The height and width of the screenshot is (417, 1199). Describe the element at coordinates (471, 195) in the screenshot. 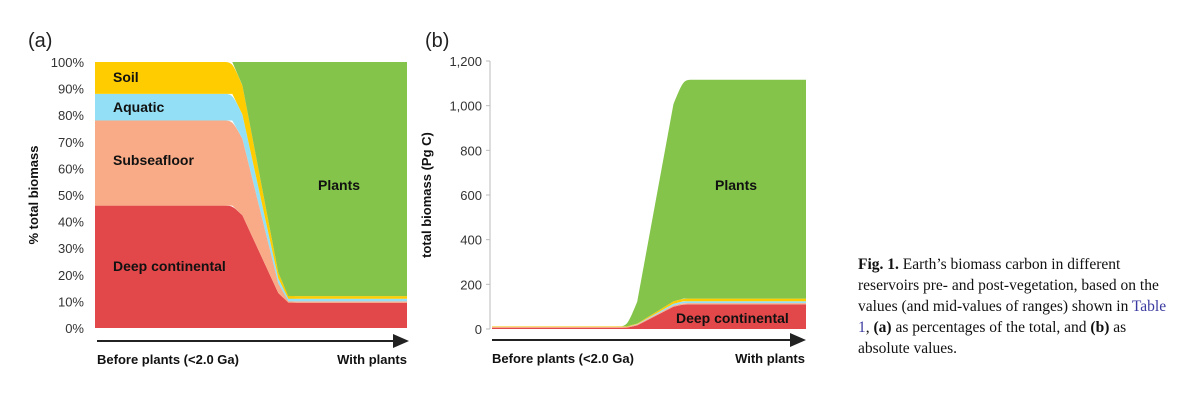

I see `y-tick-label: 600` at that location.